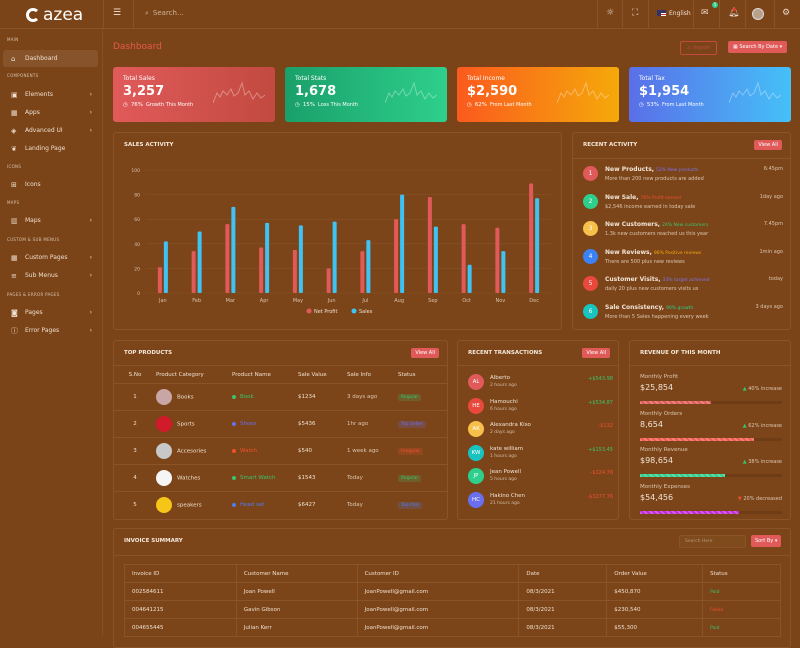  I want to click on search-by-date-button: ▦ Search By Date ▾, so click(758, 47).